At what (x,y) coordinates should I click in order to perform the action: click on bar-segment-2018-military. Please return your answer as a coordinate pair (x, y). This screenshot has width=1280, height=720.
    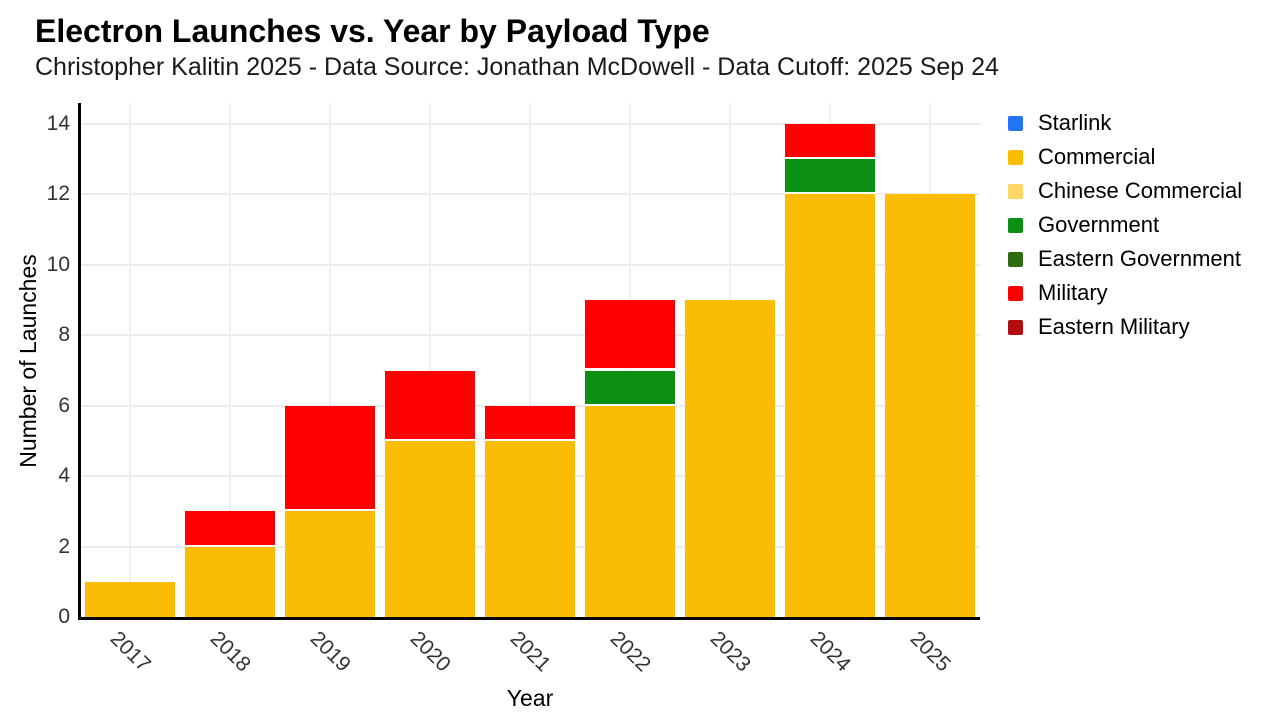
    Looking at the image, I should click on (230, 529).